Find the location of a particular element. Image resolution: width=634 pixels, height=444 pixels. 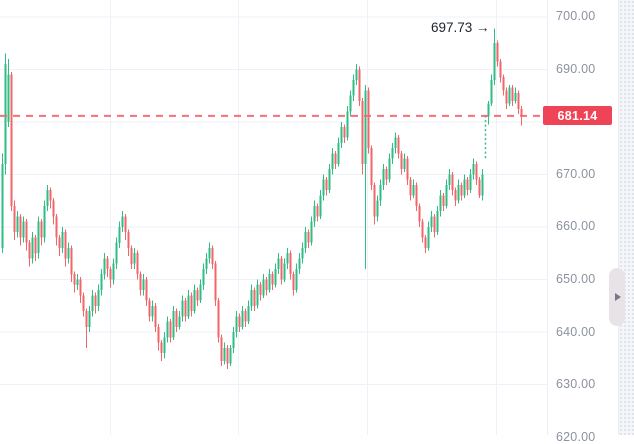

price-axis-label: 620.00 is located at coordinates (576, 436).